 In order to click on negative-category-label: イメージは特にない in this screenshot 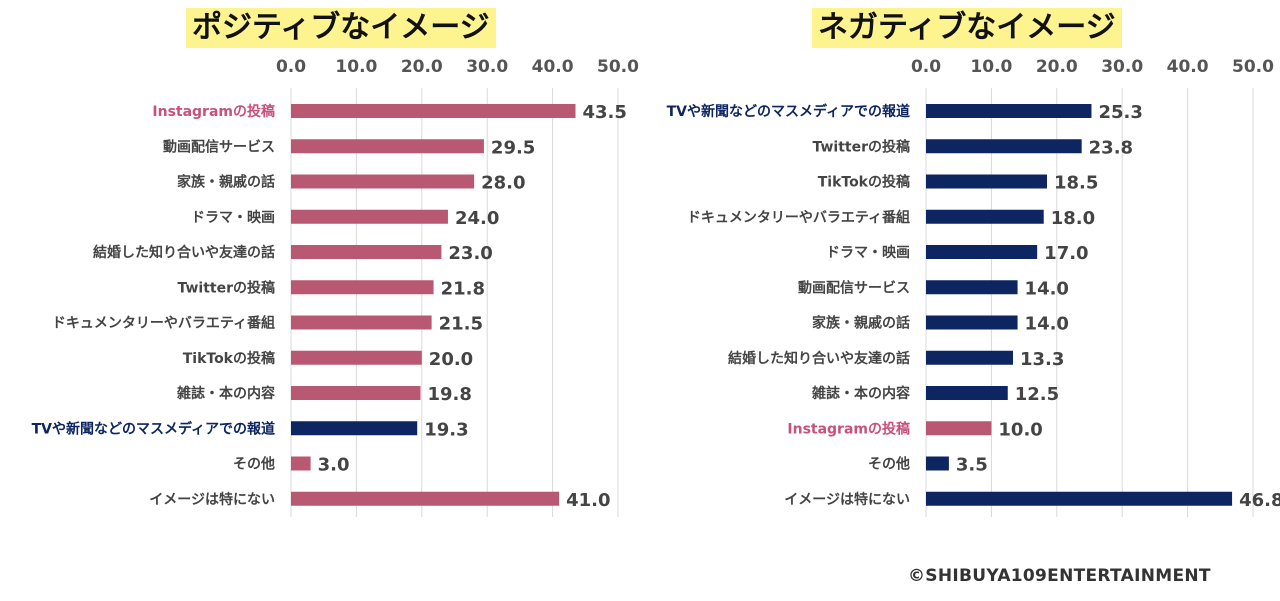, I will do `click(847, 499)`.